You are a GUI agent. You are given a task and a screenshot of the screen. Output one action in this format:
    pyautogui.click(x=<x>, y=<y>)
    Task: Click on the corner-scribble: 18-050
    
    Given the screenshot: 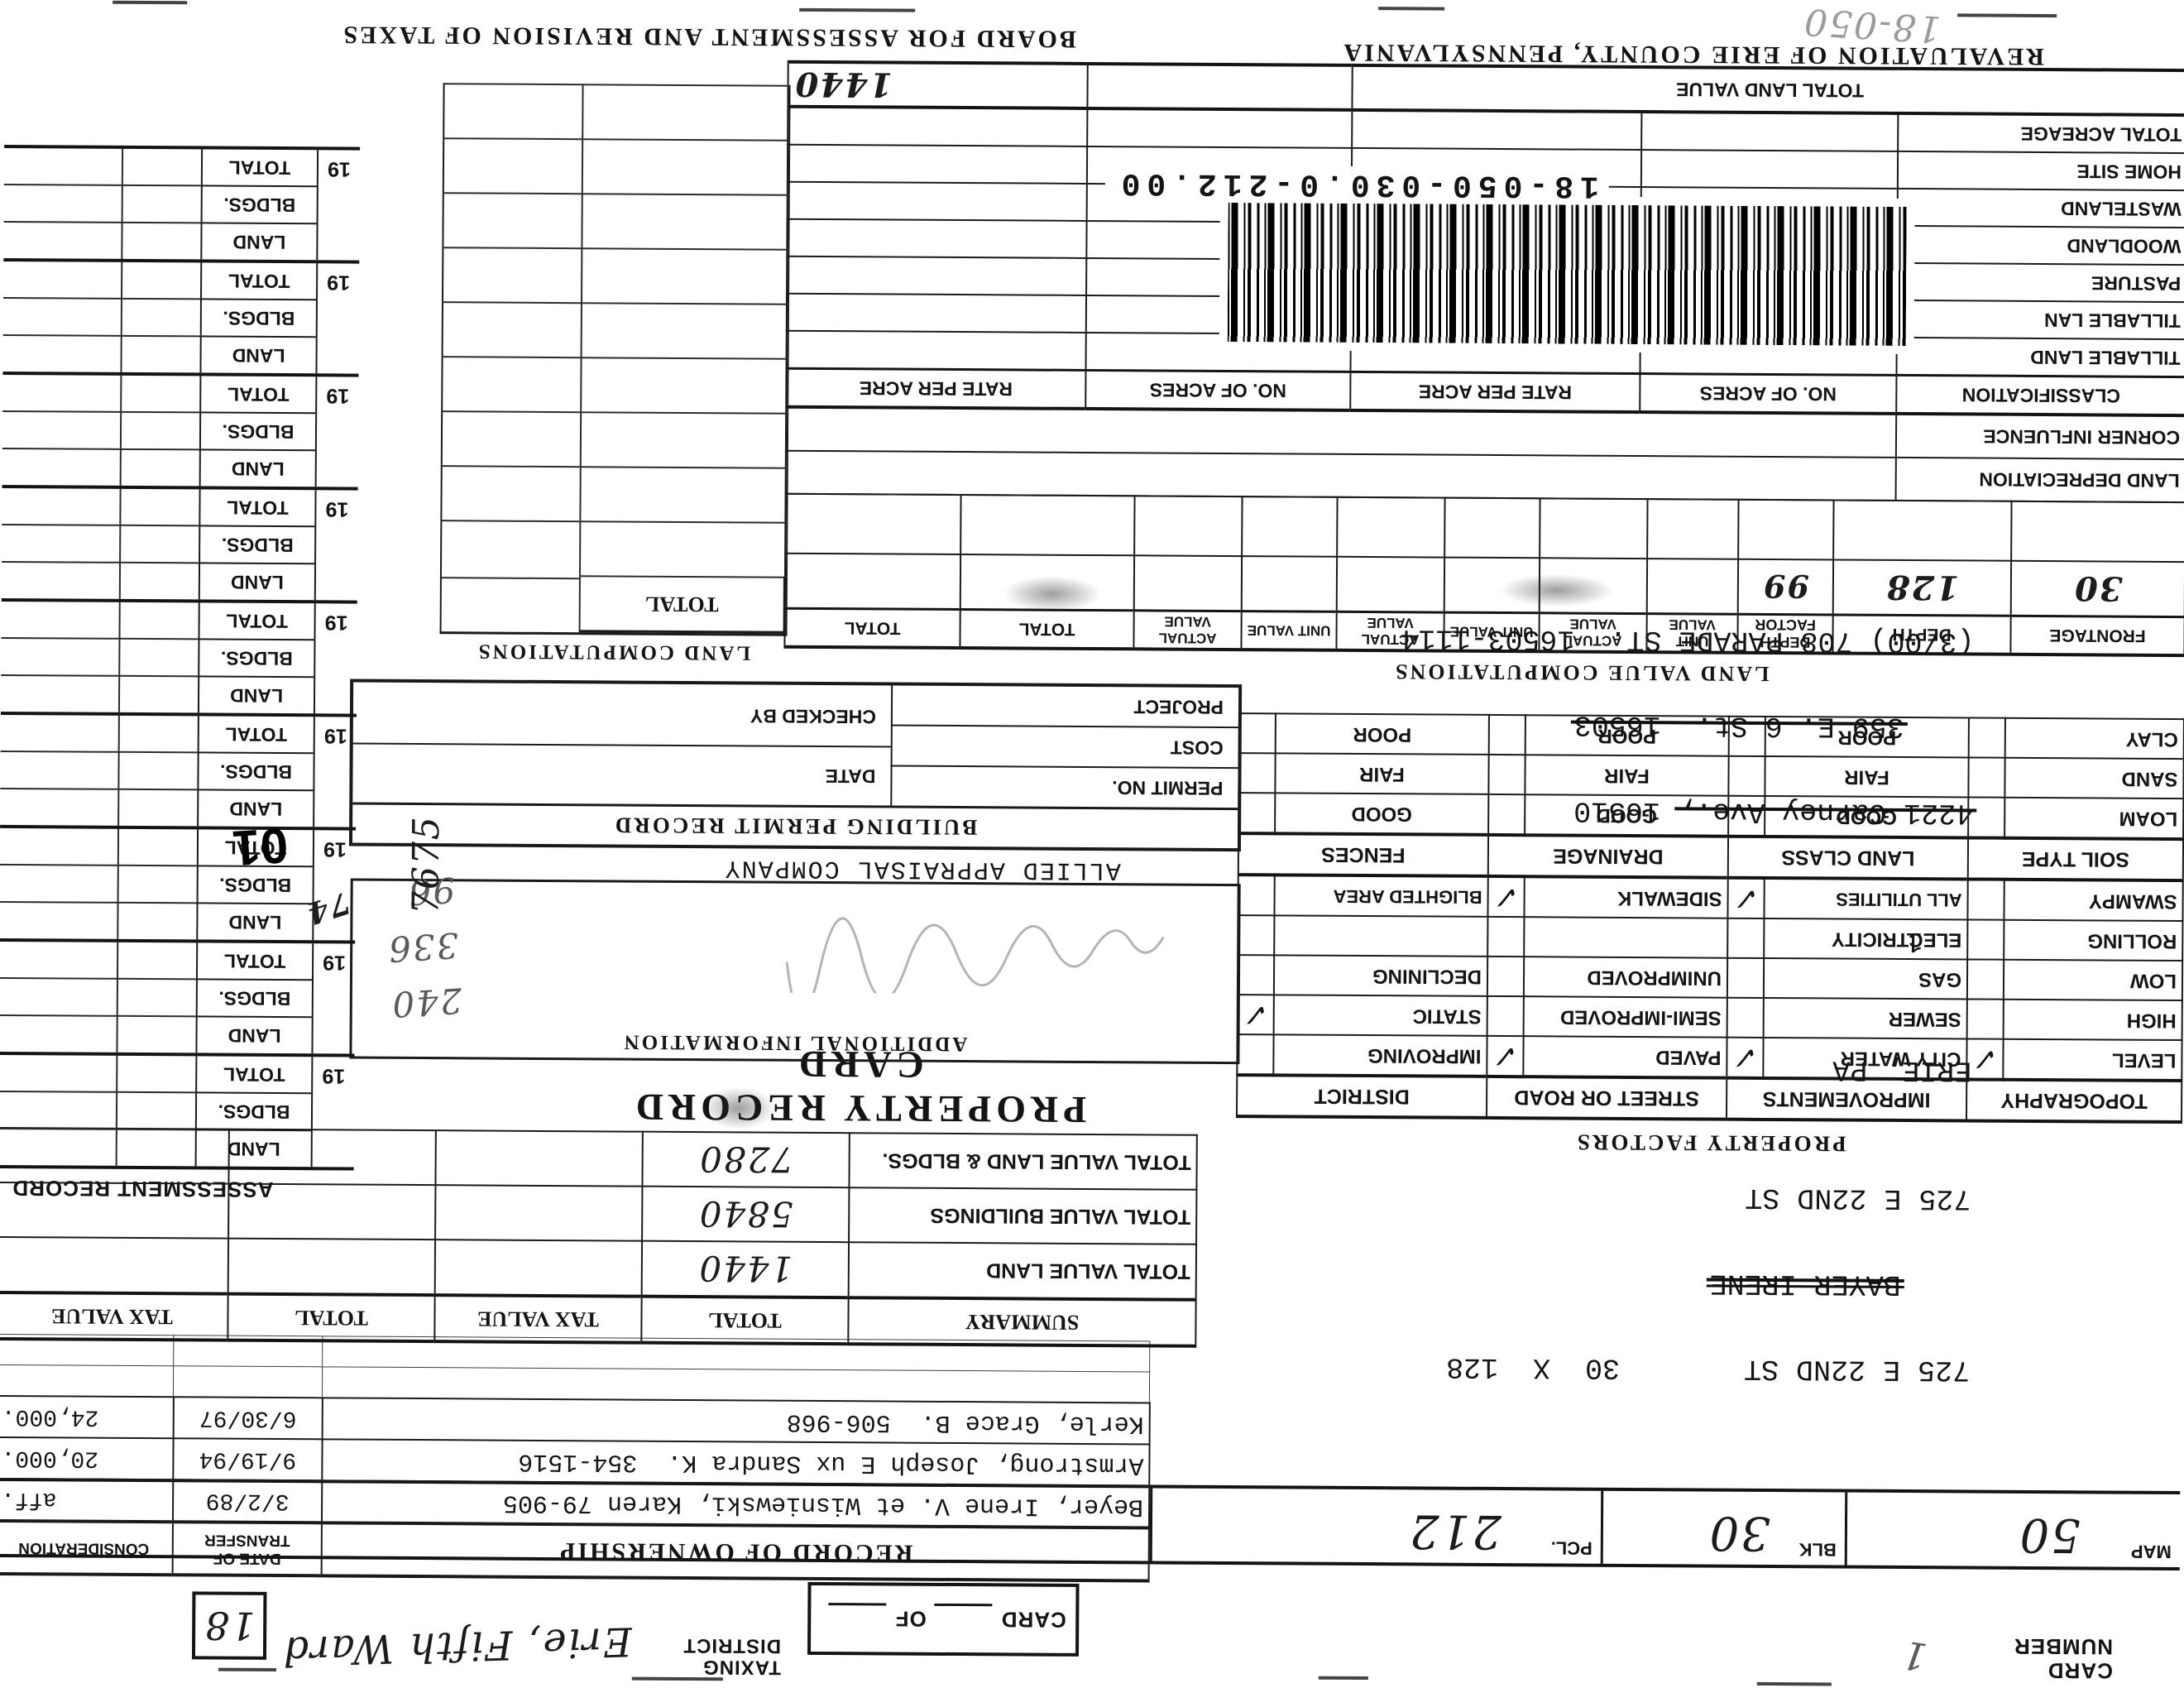 What is the action you would take?
    pyautogui.click(x=1871, y=25)
    